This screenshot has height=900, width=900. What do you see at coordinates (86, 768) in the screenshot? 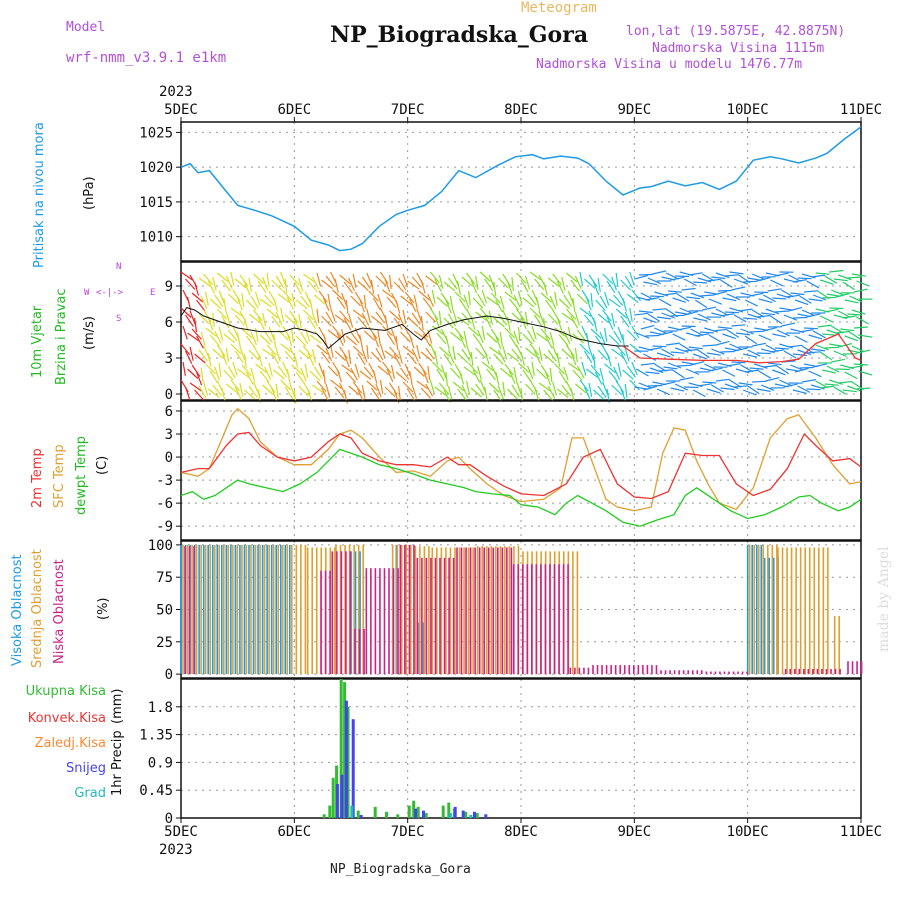
I see `legend-snow: Snijeg` at bounding box center [86, 768].